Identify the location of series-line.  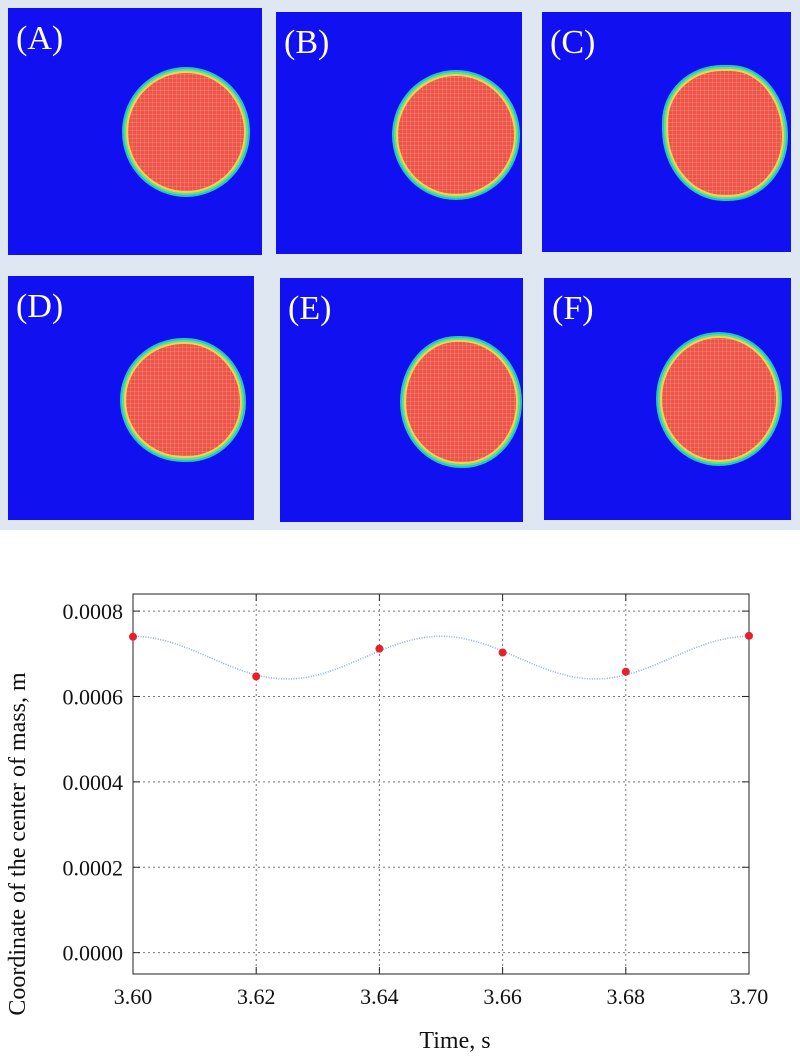
(441, 657).